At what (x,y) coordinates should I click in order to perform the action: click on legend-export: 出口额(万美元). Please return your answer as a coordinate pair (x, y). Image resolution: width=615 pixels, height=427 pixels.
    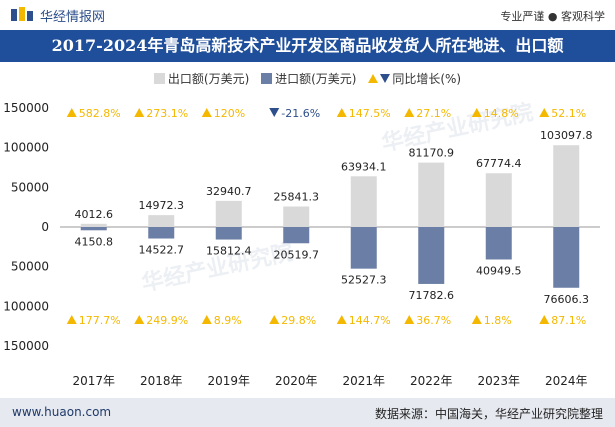
    Looking at the image, I should click on (201, 78).